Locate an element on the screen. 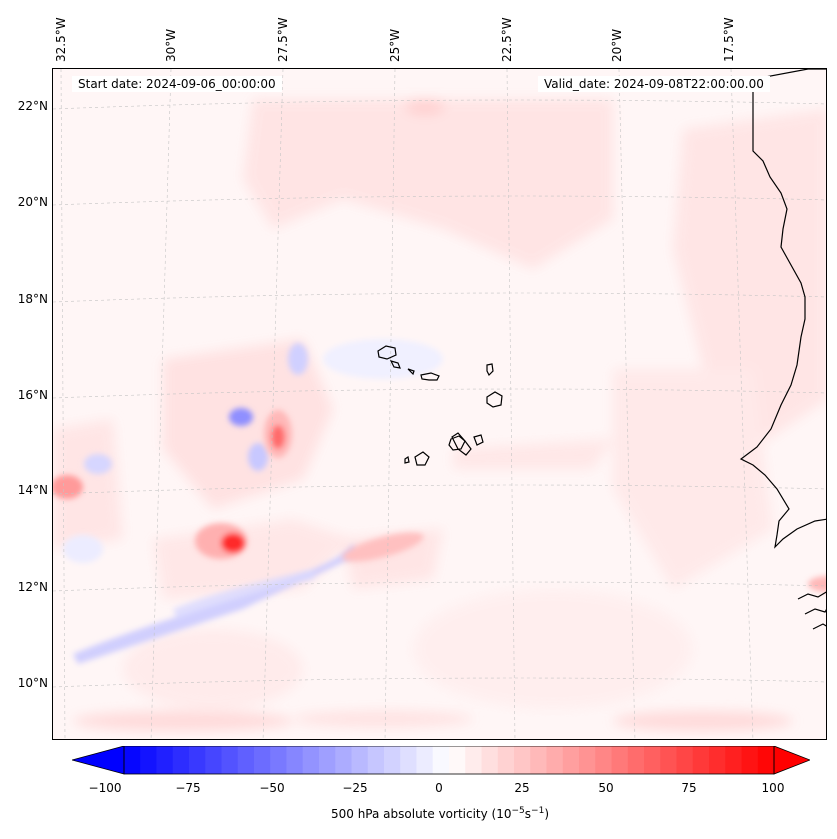 This screenshot has height=839, width=837. coastline is located at coordinates (782, 349).